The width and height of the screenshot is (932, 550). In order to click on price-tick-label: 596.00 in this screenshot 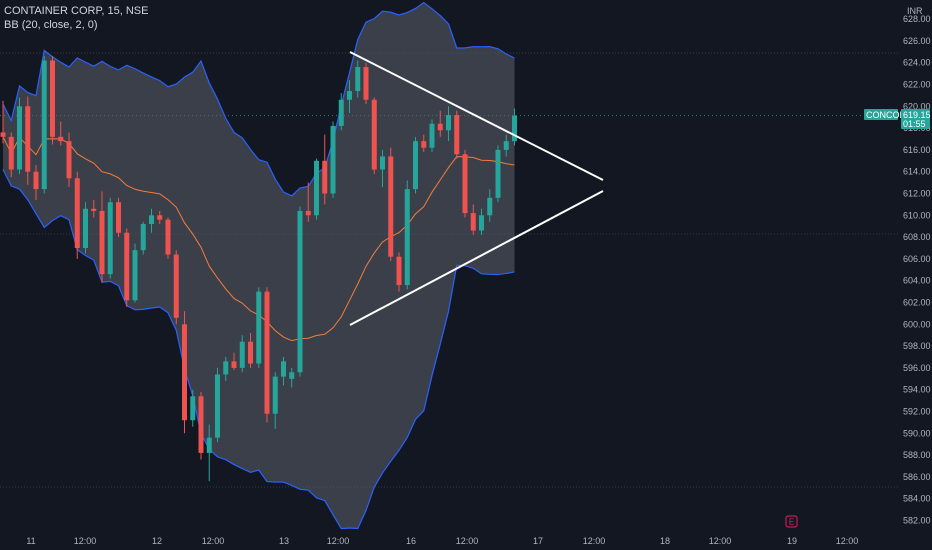, I will do `click(917, 368)`.